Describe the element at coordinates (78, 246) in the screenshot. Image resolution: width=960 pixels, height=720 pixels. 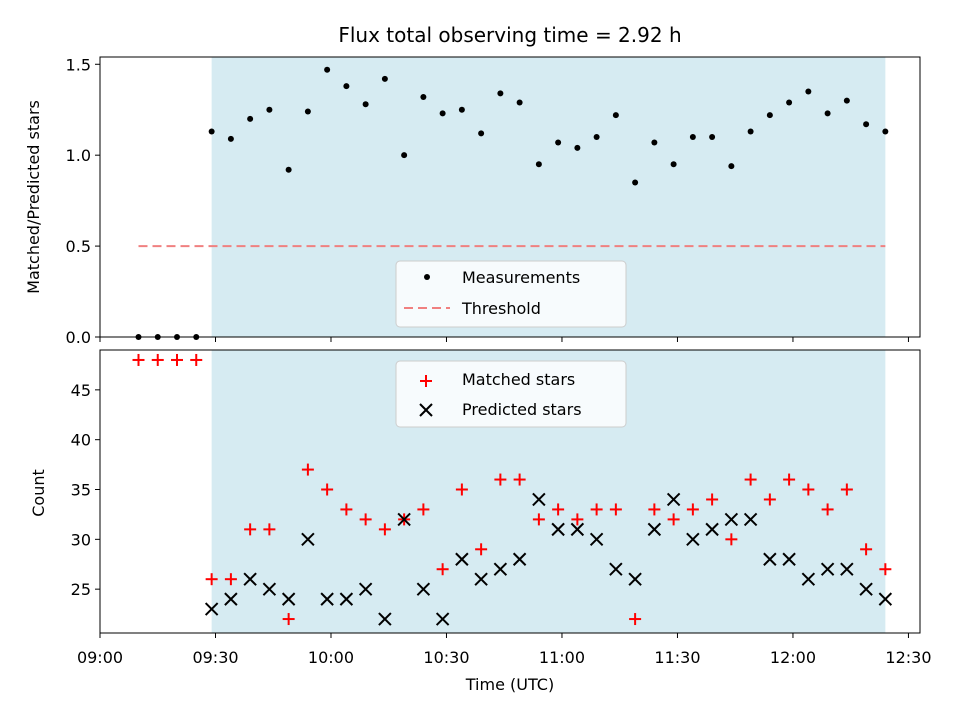
I see `ratio-ytick-label: 0.5` at that location.